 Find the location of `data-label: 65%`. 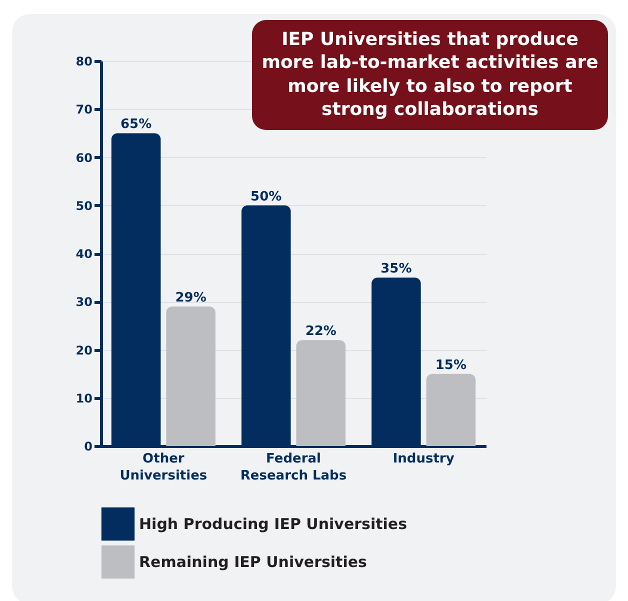

data-label: 65% is located at coordinates (136, 124).